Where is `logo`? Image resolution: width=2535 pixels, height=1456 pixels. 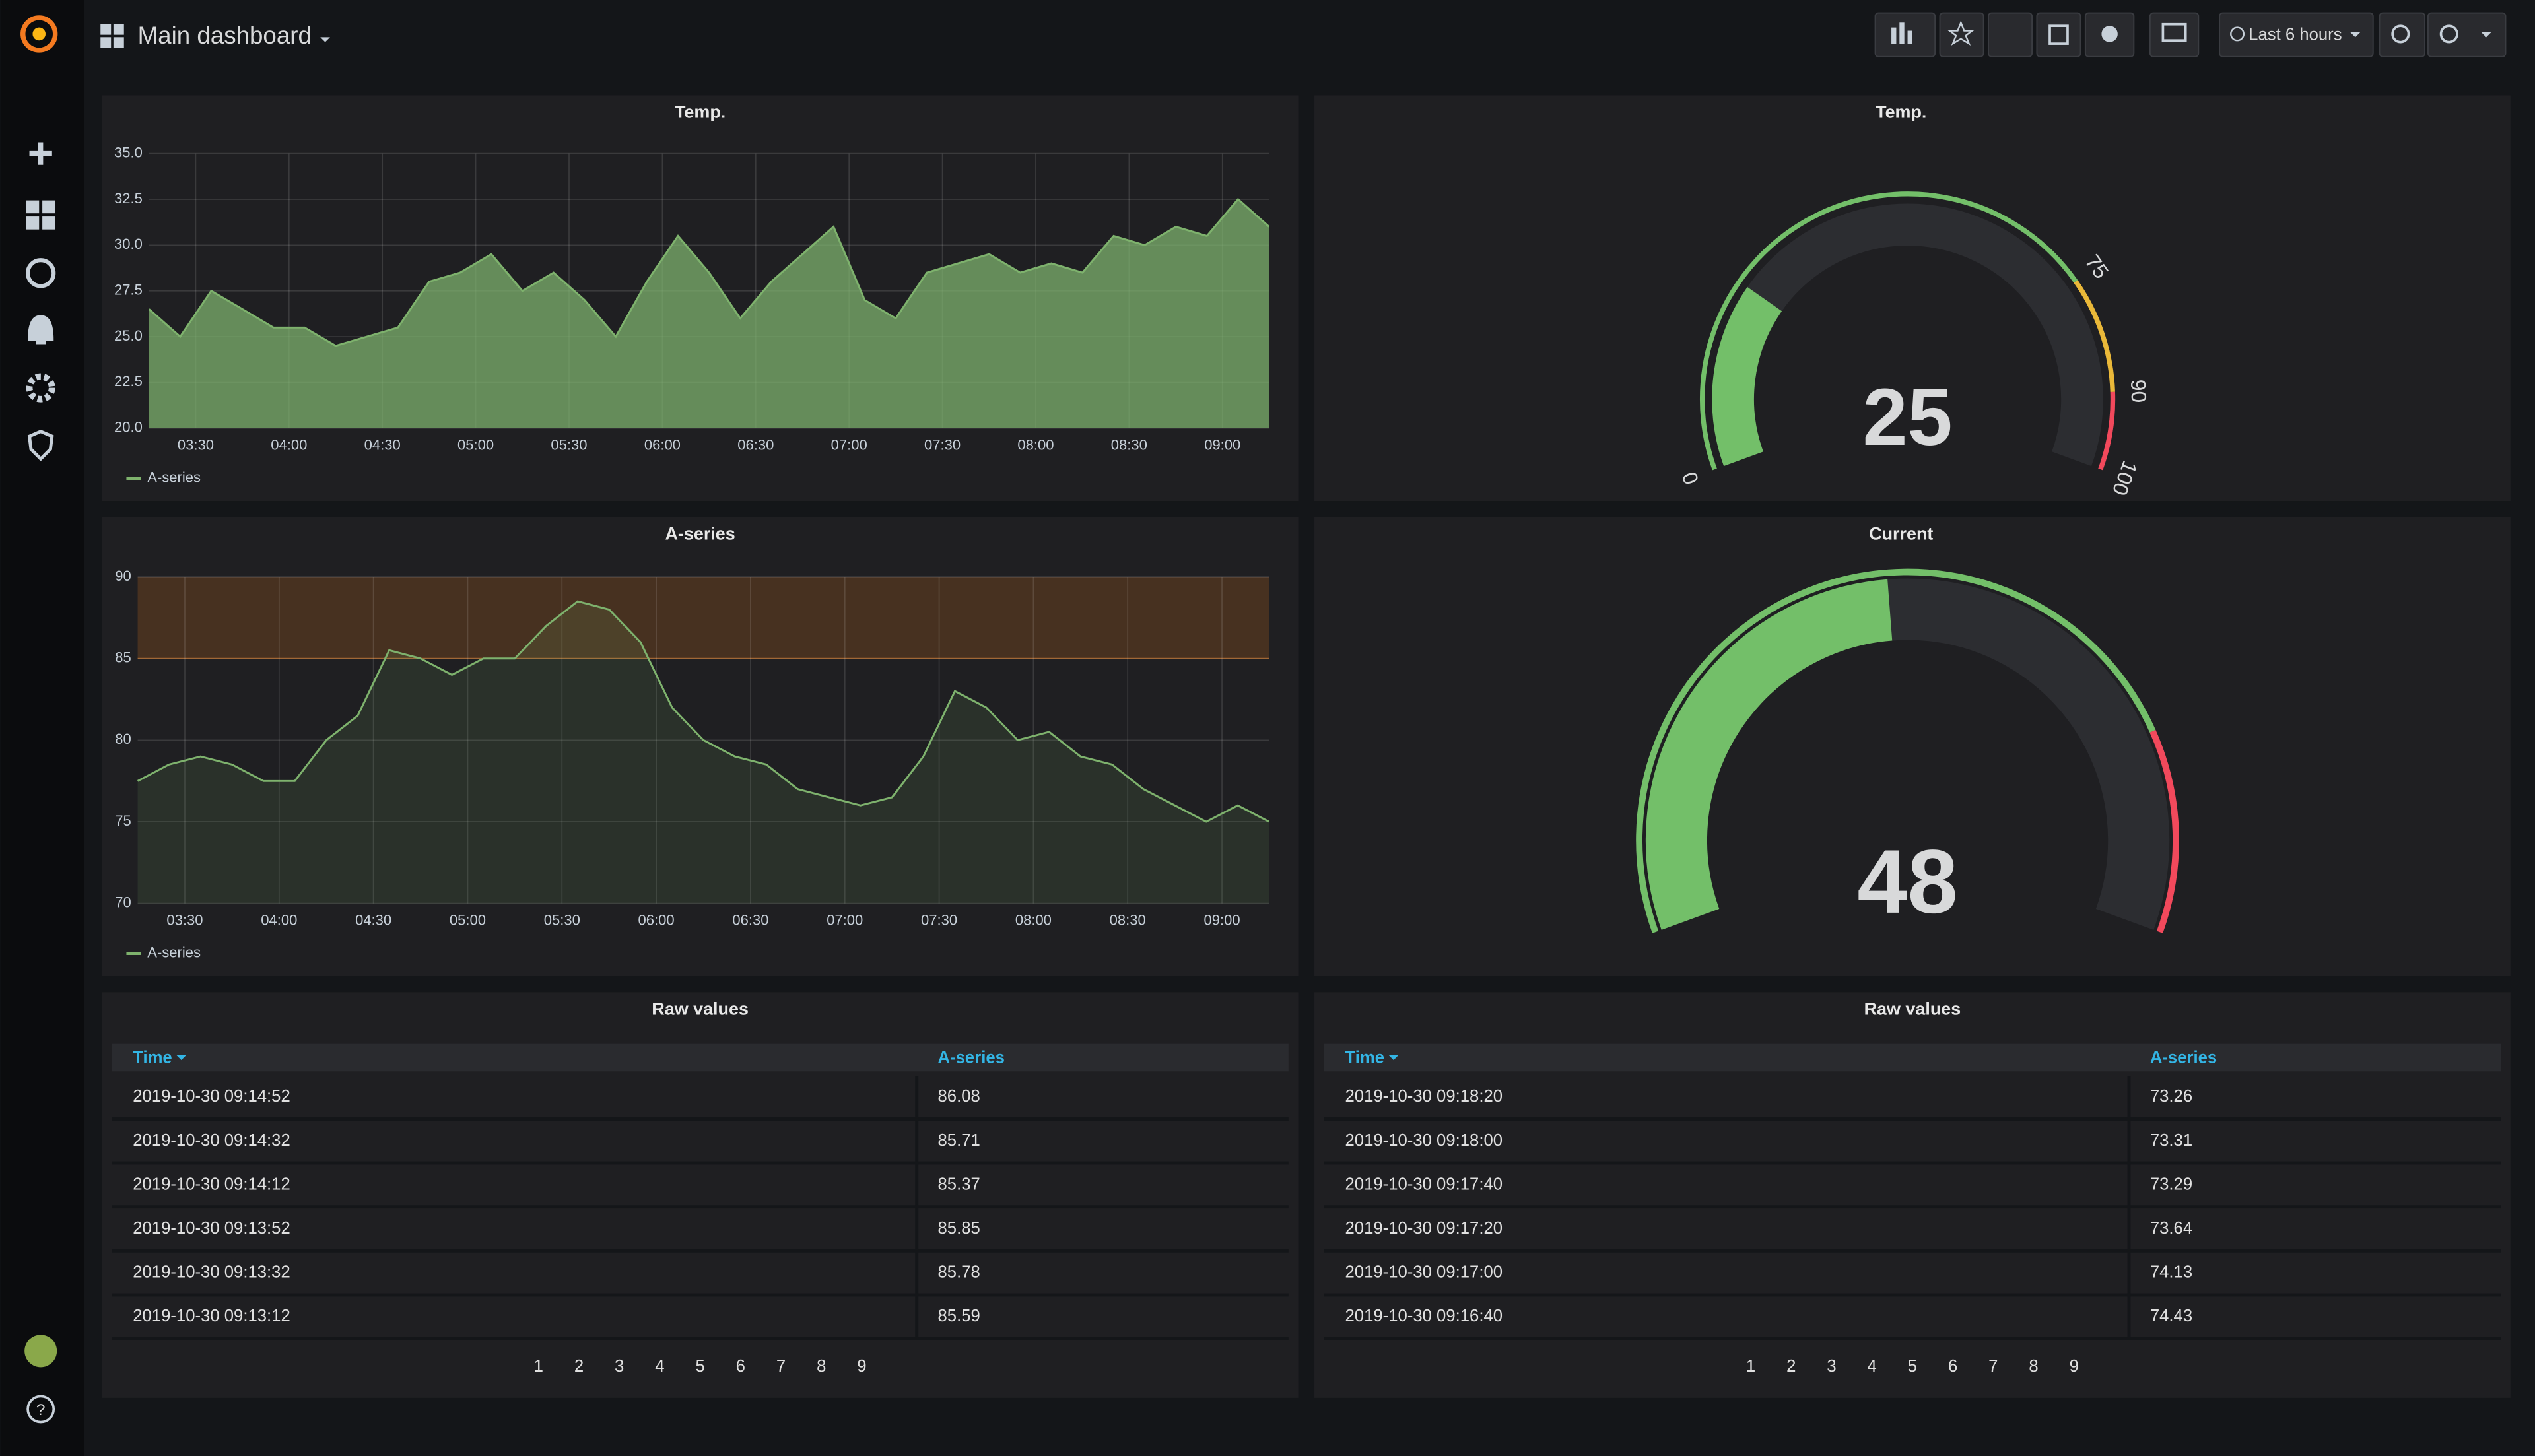
logo is located at coordinates (39, 34).